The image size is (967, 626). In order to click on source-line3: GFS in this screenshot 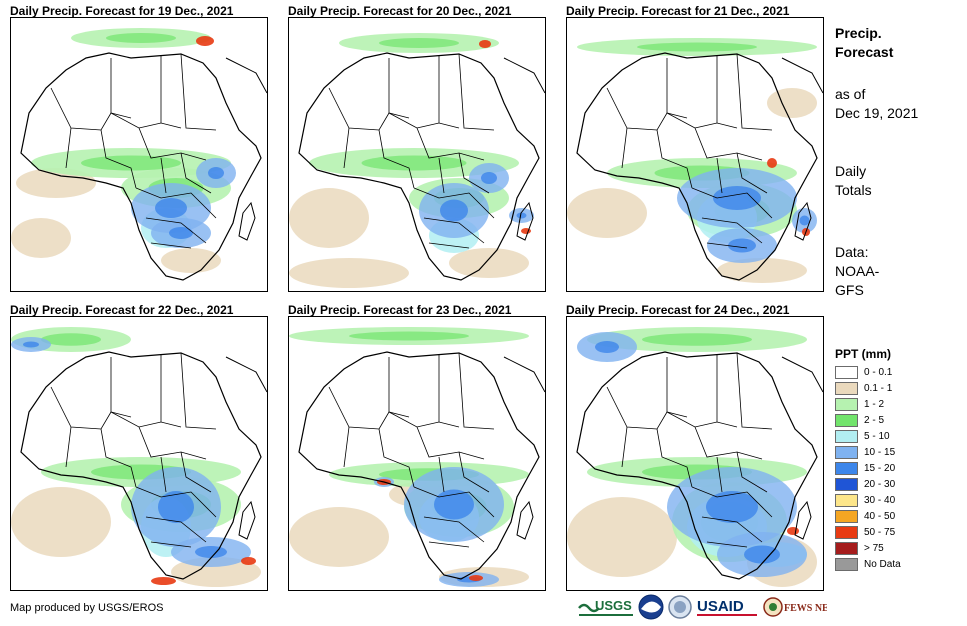, I will do `click(849, 290)`.